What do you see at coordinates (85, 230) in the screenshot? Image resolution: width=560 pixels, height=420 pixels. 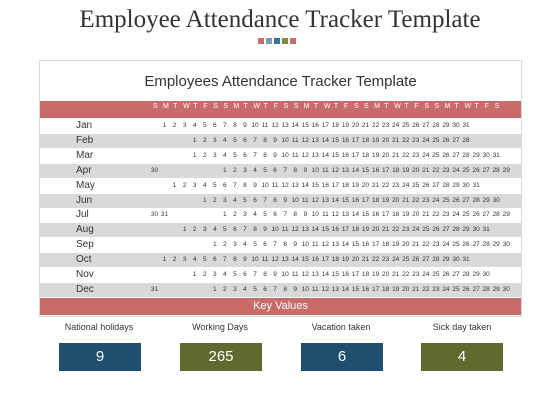 I see `month-label: Aug` at bounding box center [85, 230].